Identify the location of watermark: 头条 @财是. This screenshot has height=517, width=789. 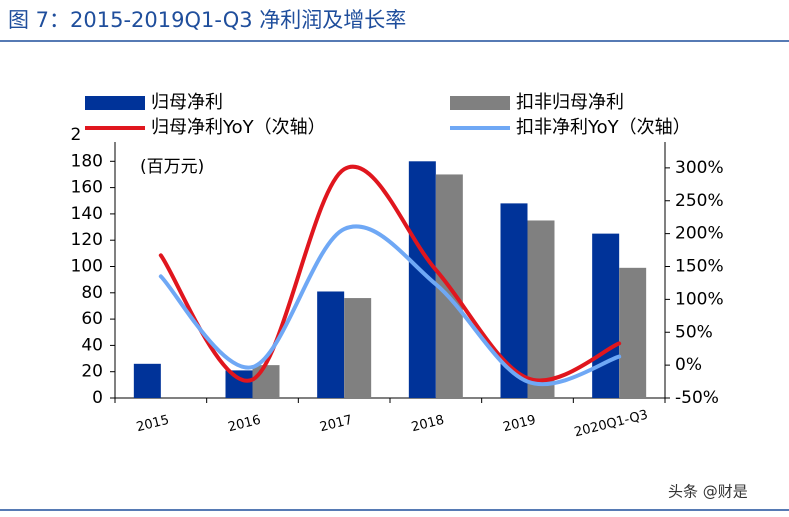
(708, 492).